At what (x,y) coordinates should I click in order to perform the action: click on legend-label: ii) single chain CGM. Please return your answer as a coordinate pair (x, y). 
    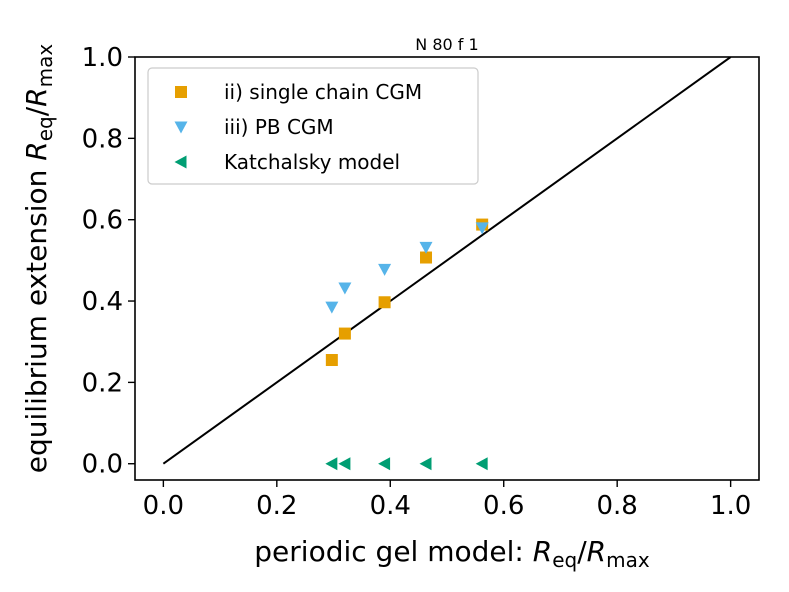
    Looking at the image, I should click on (323, 92).